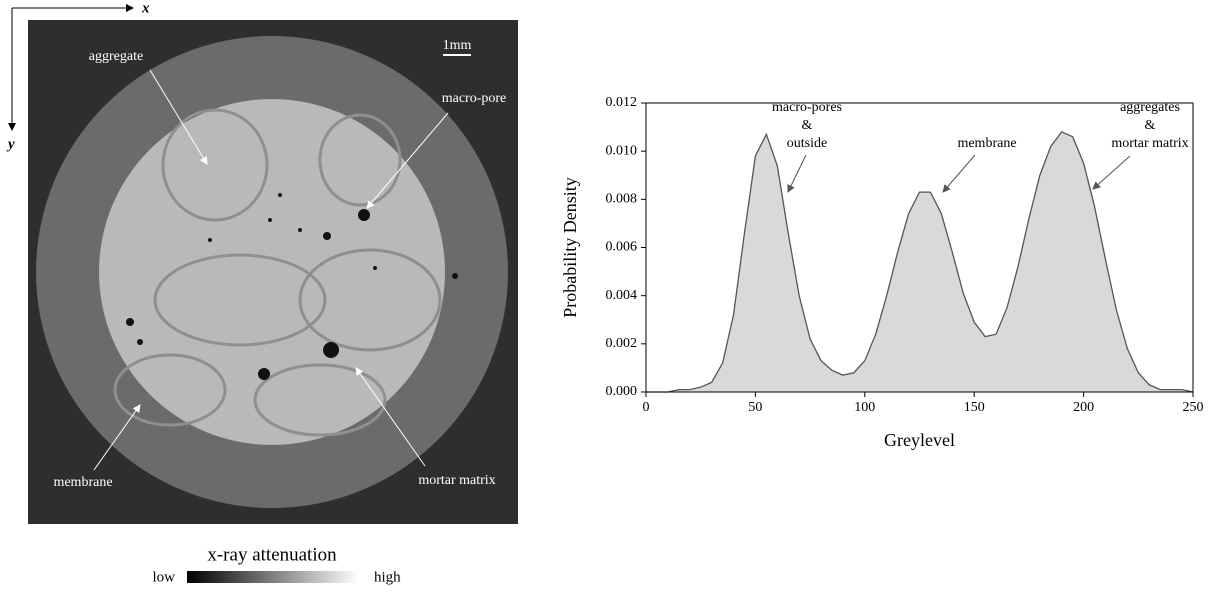 This screenshot has height=594, width=1215. What do you see at coordinates (807, 143) in the screenshot?
I see `annotation: outside` at bounding box center [807, 143].